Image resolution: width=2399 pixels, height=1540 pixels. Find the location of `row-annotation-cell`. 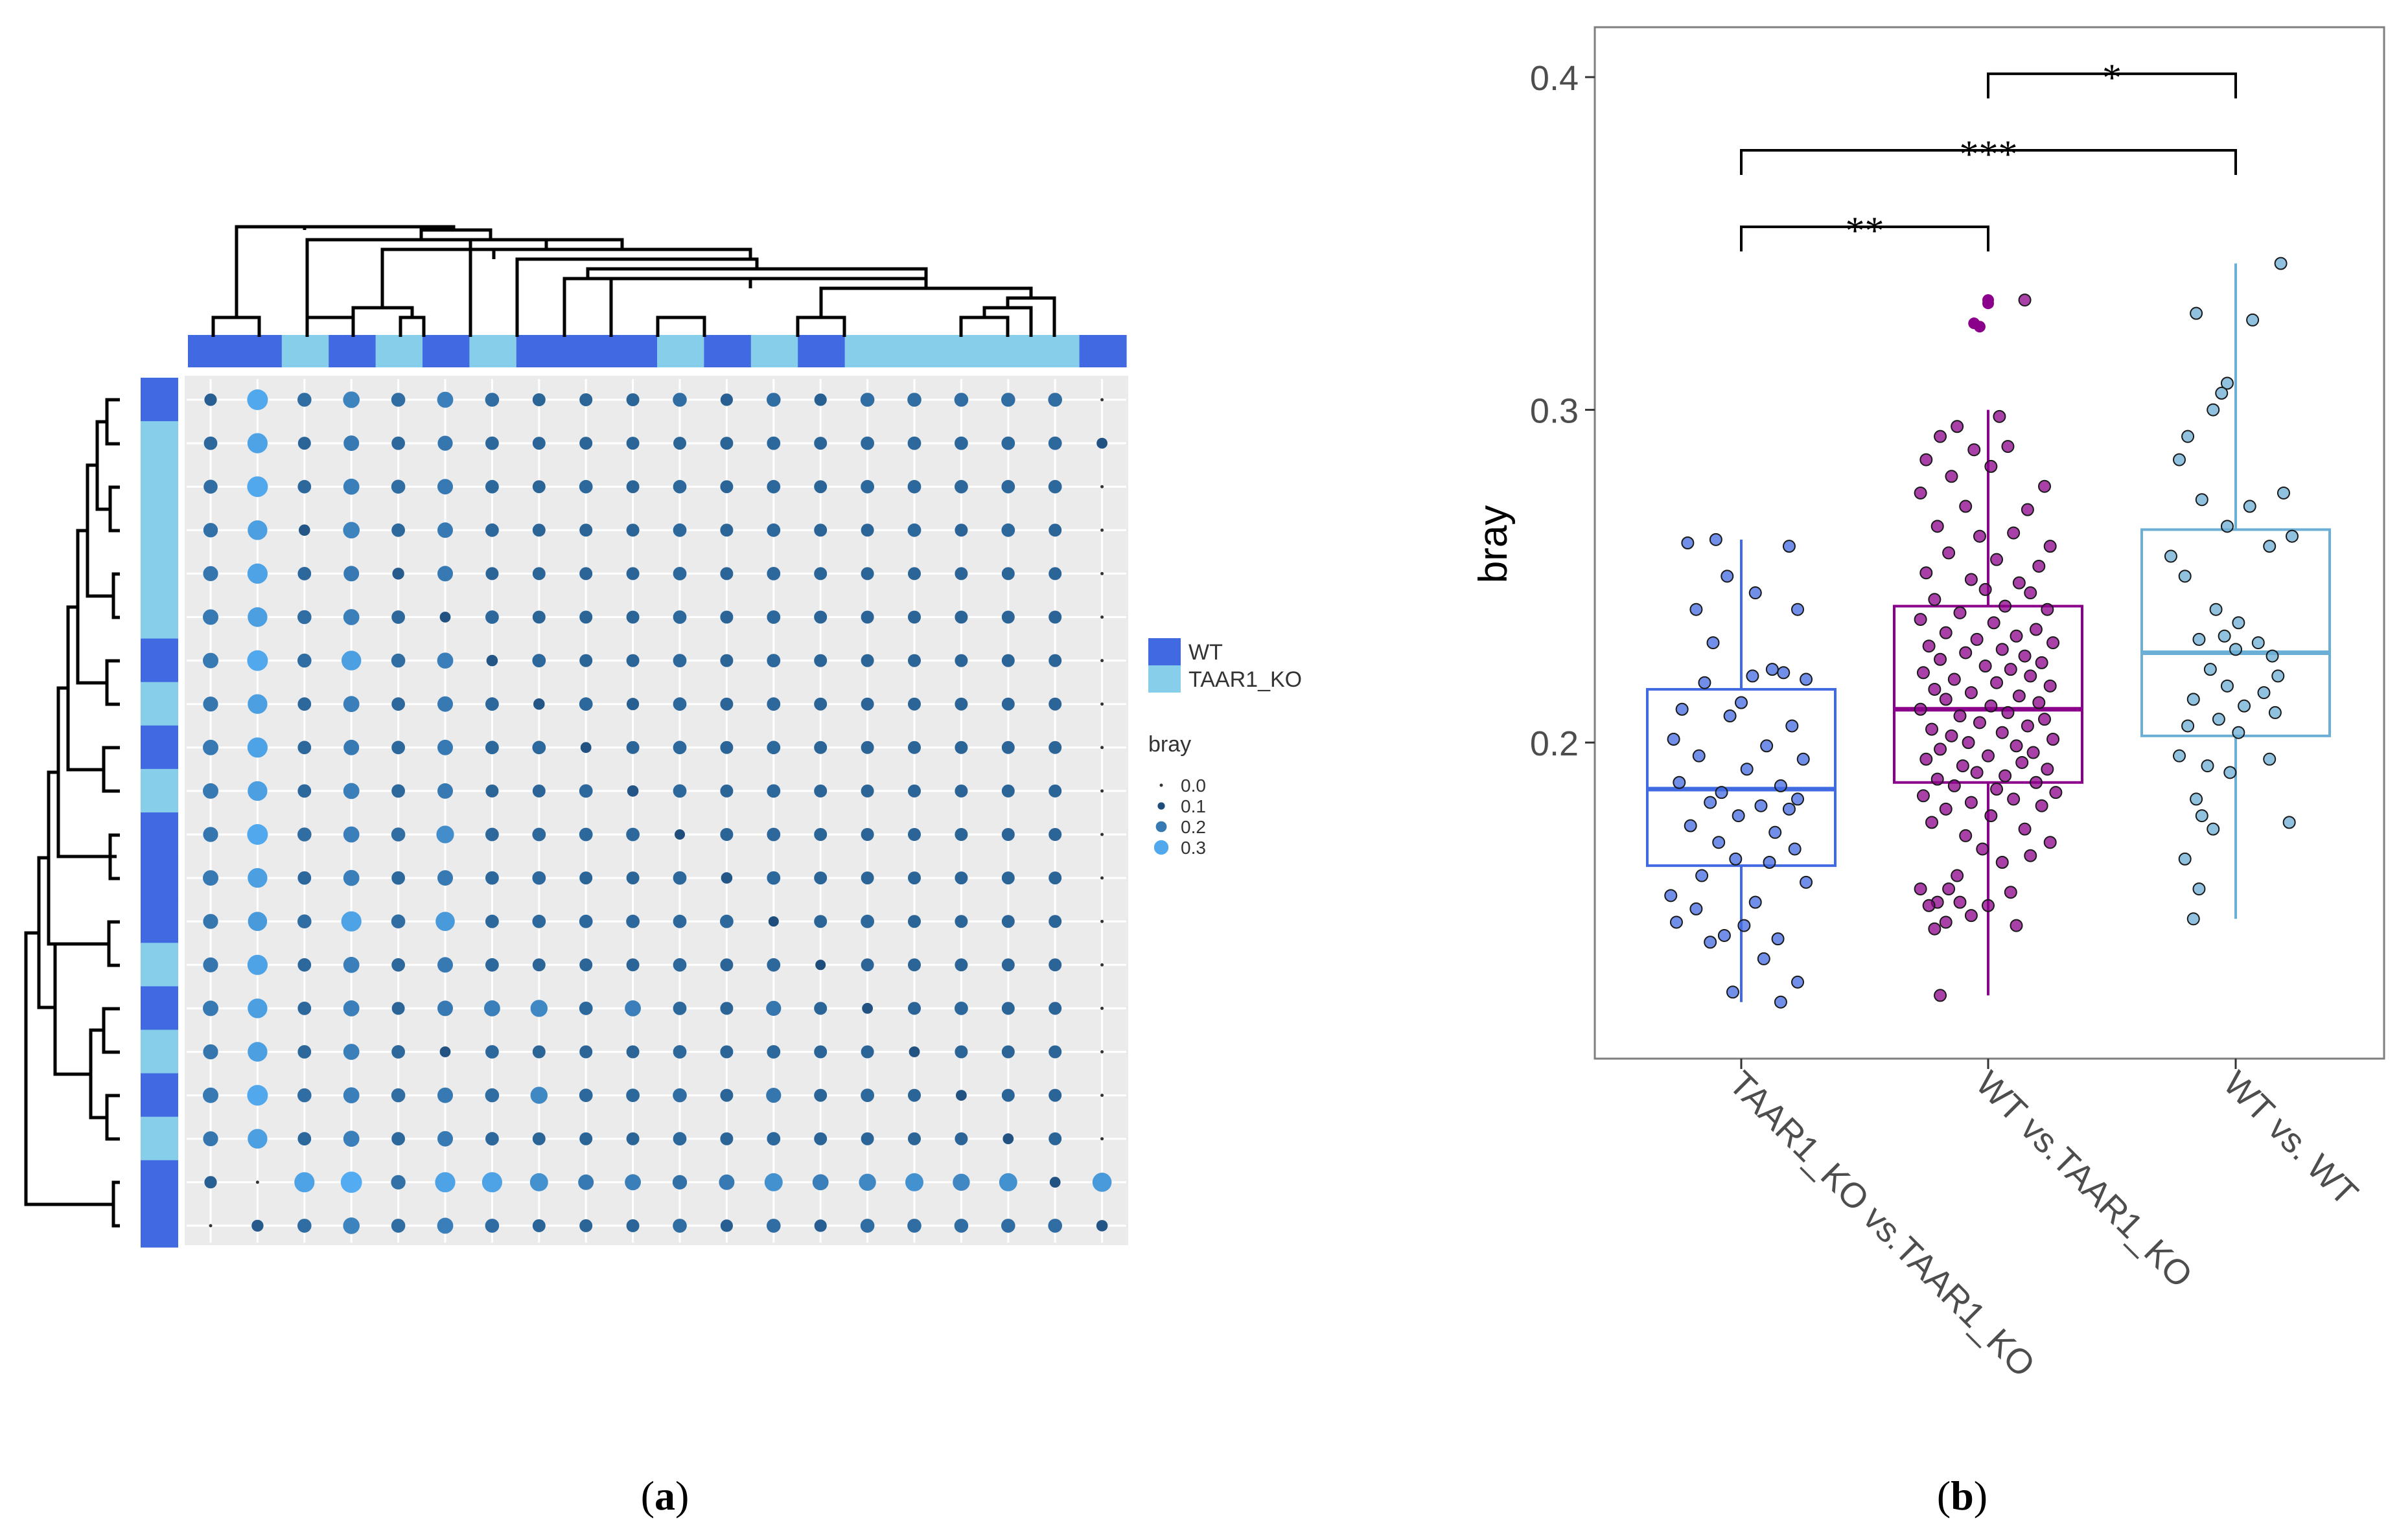

row-annotation-cell is located at coordinates (159, 1009).